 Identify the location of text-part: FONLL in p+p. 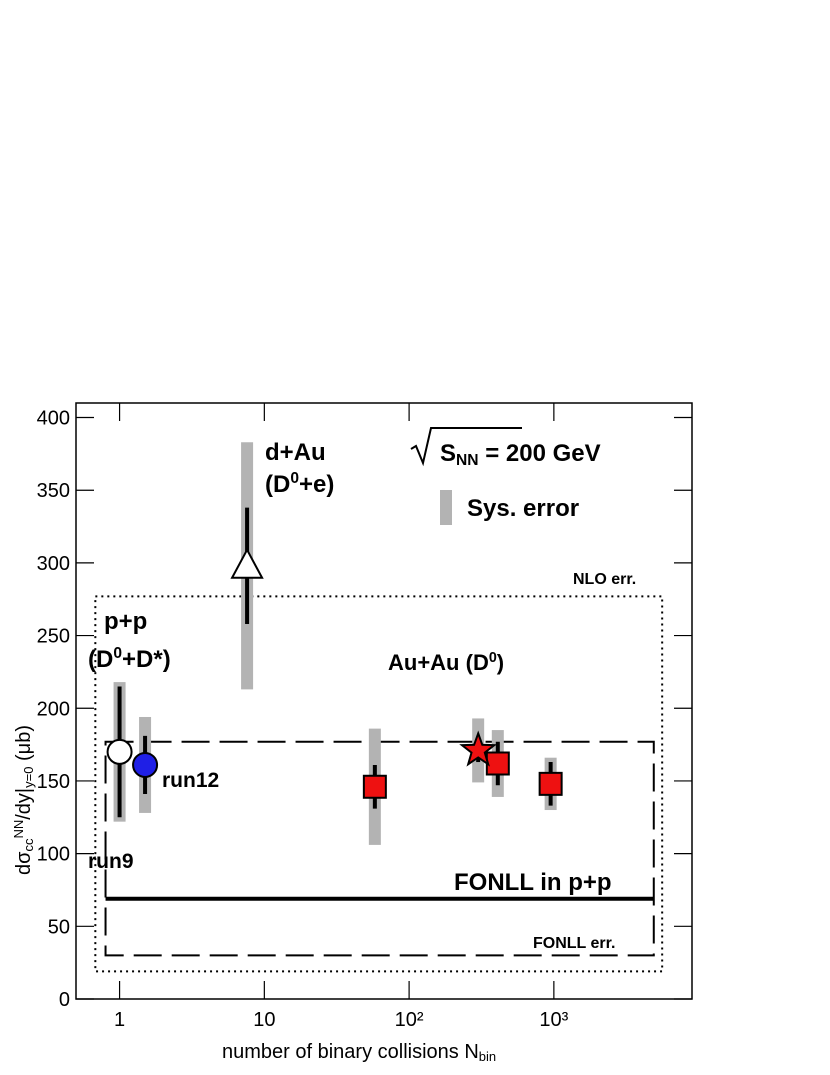
(533, 882).